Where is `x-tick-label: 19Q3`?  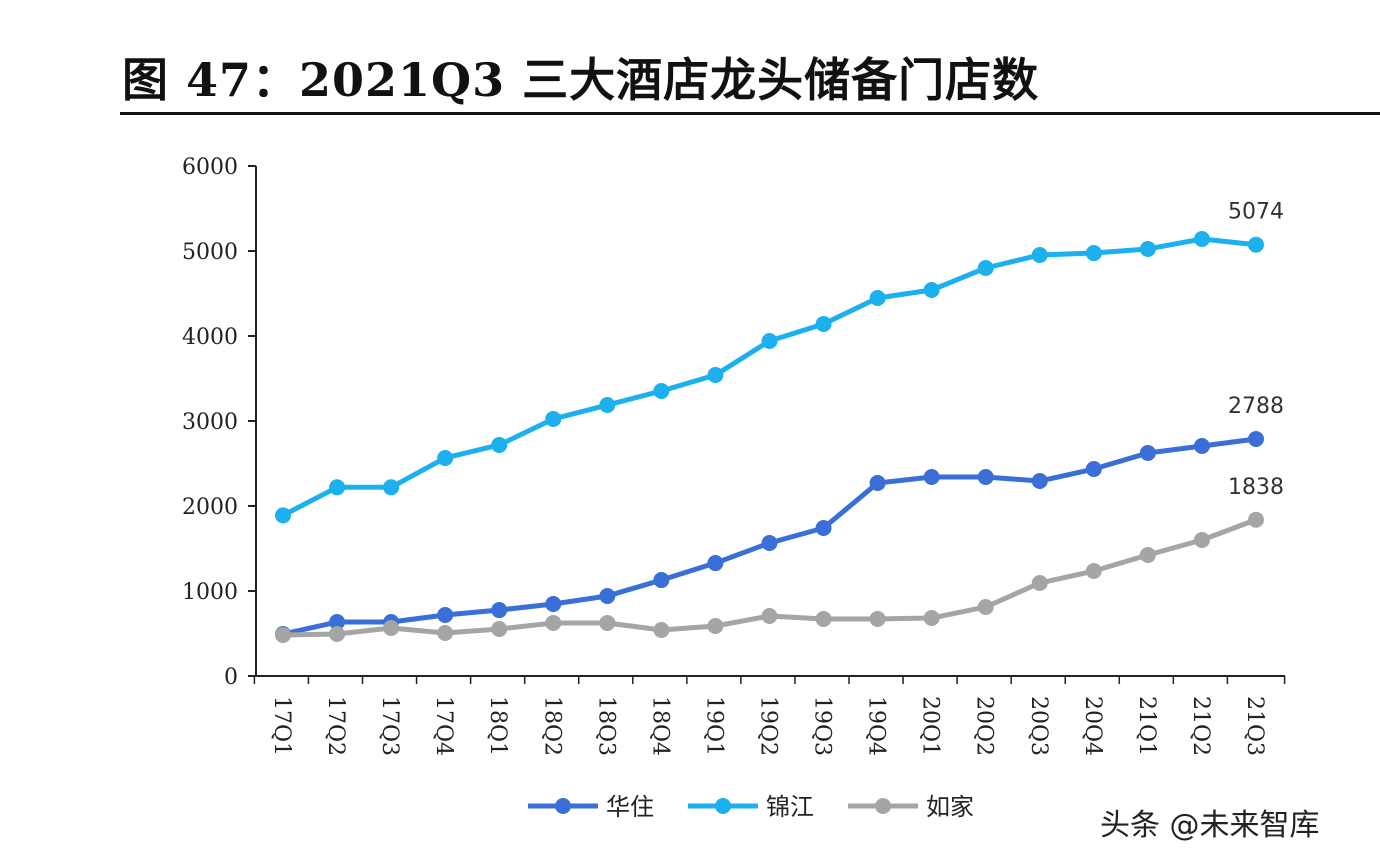
x-tick-label: 19Q3 is located at coordinates (822, 726).